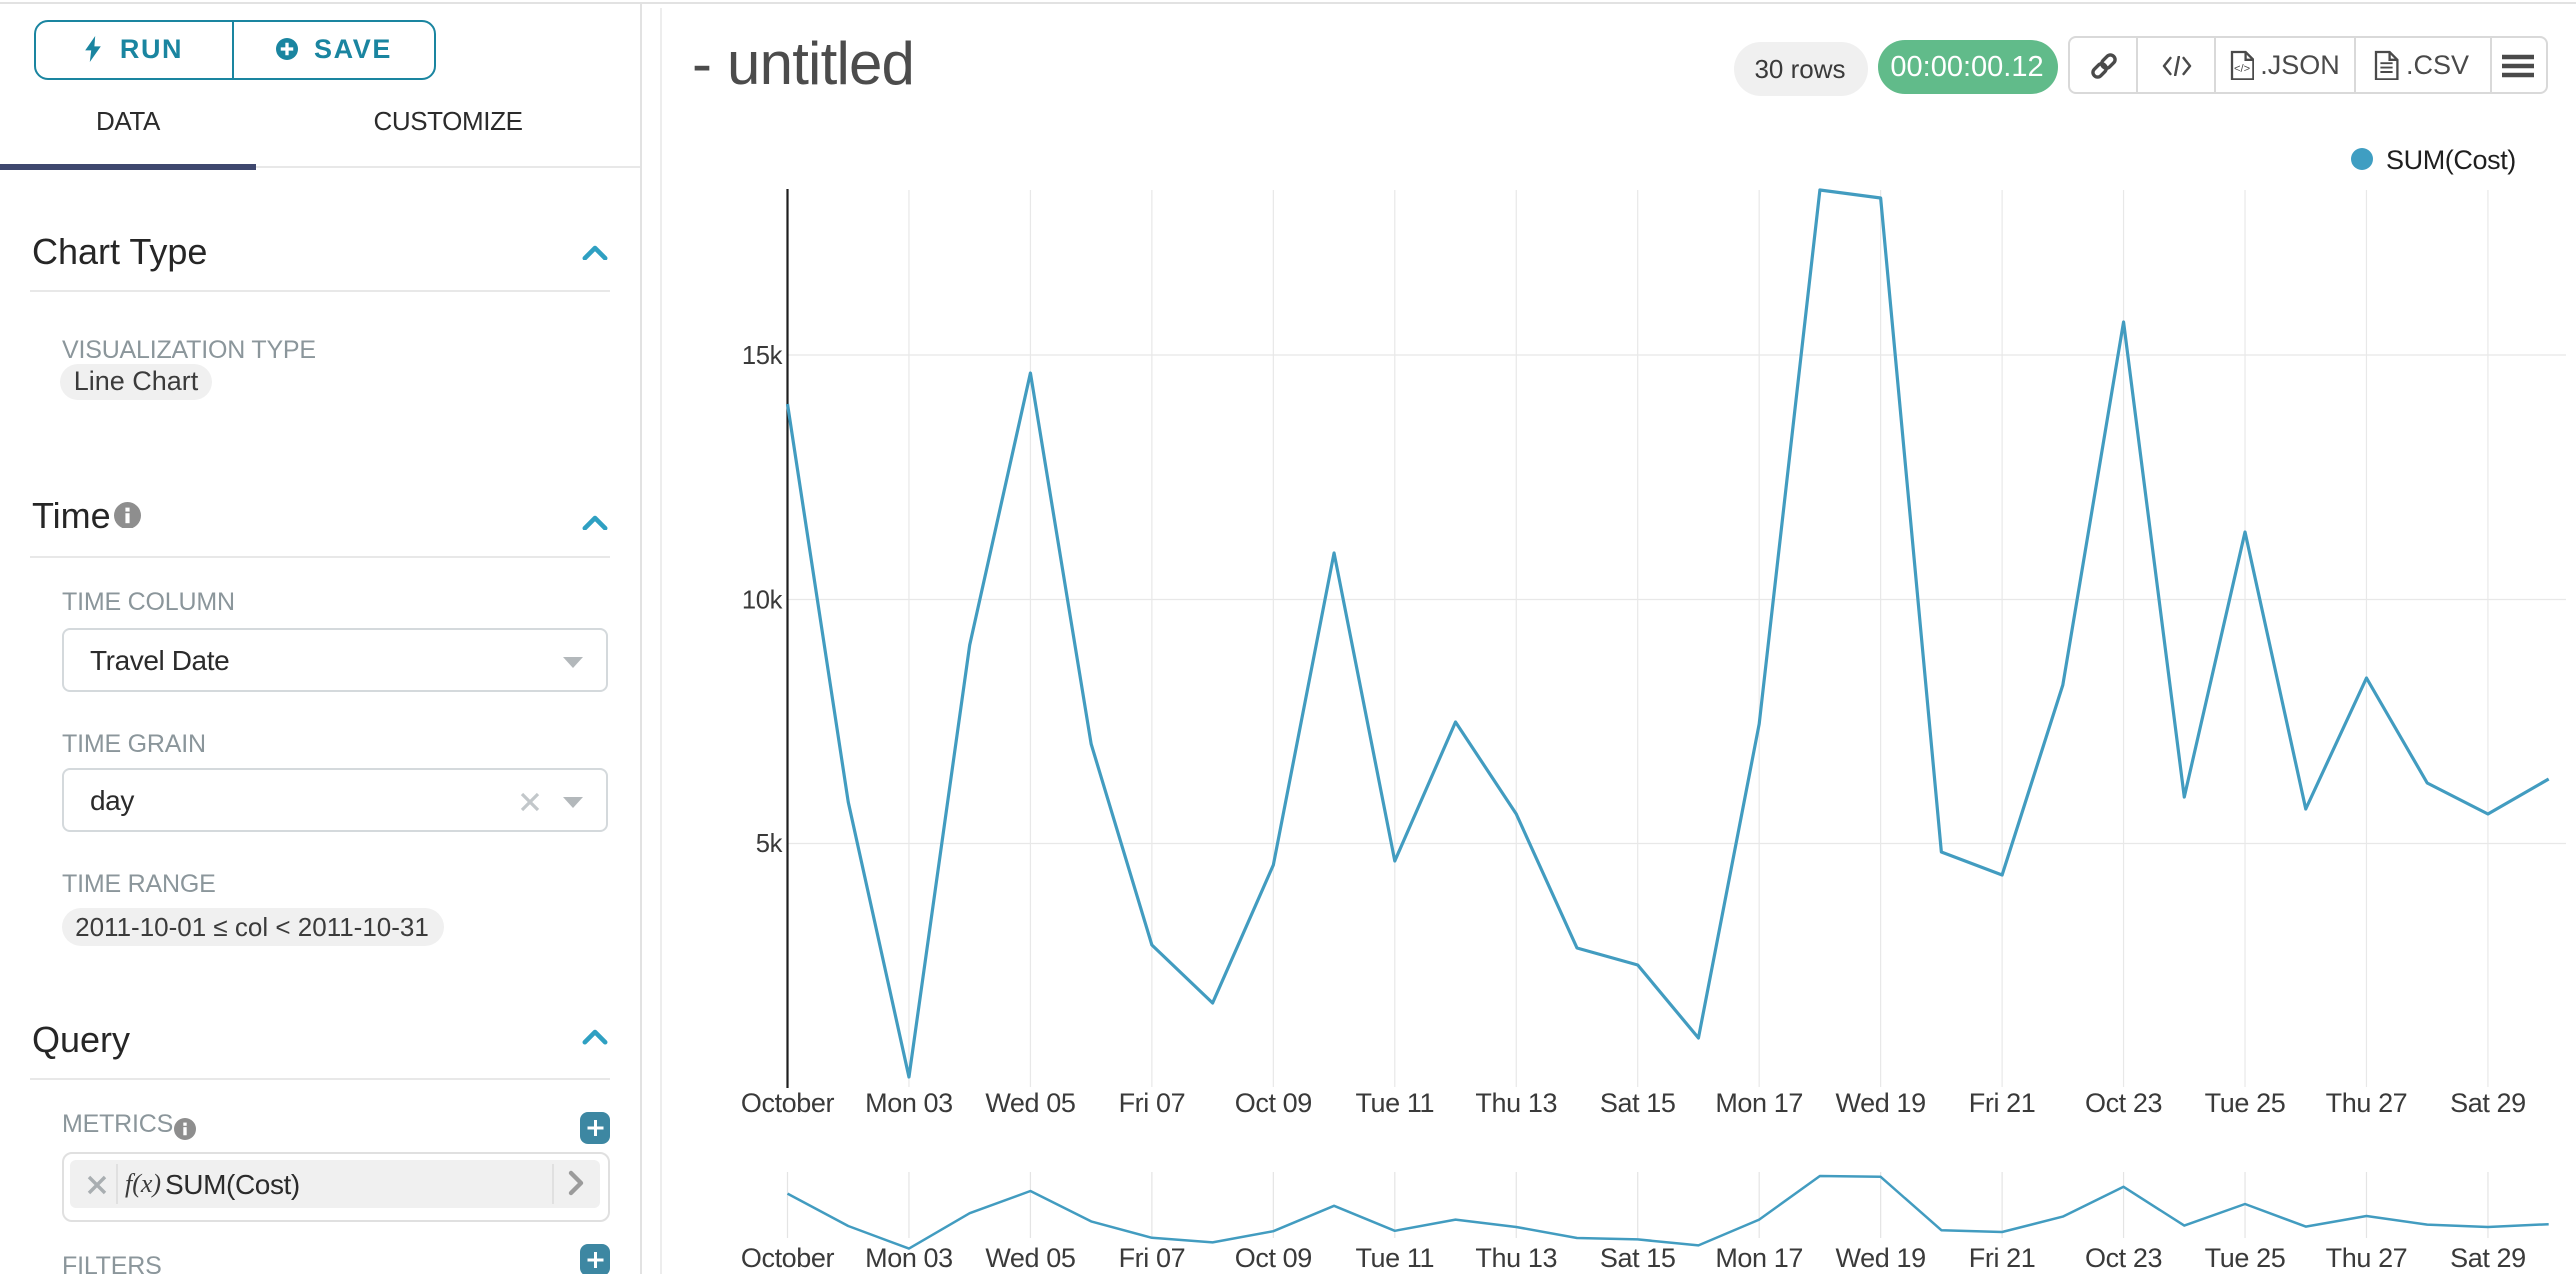 The image size is (2576, 1274). What do you see at coordinates (762, 356) in the screenshot?
I see `svg-text: 15k` at bounding box center [762, 356].